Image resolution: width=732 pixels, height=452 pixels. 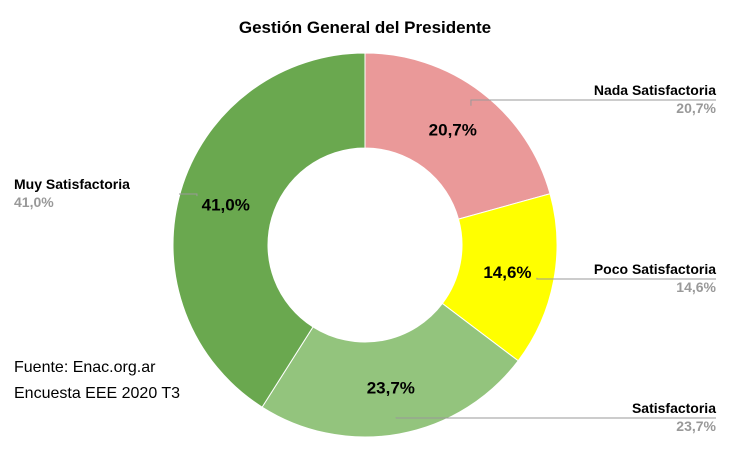 I want to click on chart-title: Gestión General del Presidente, so click(x=365, y=27).